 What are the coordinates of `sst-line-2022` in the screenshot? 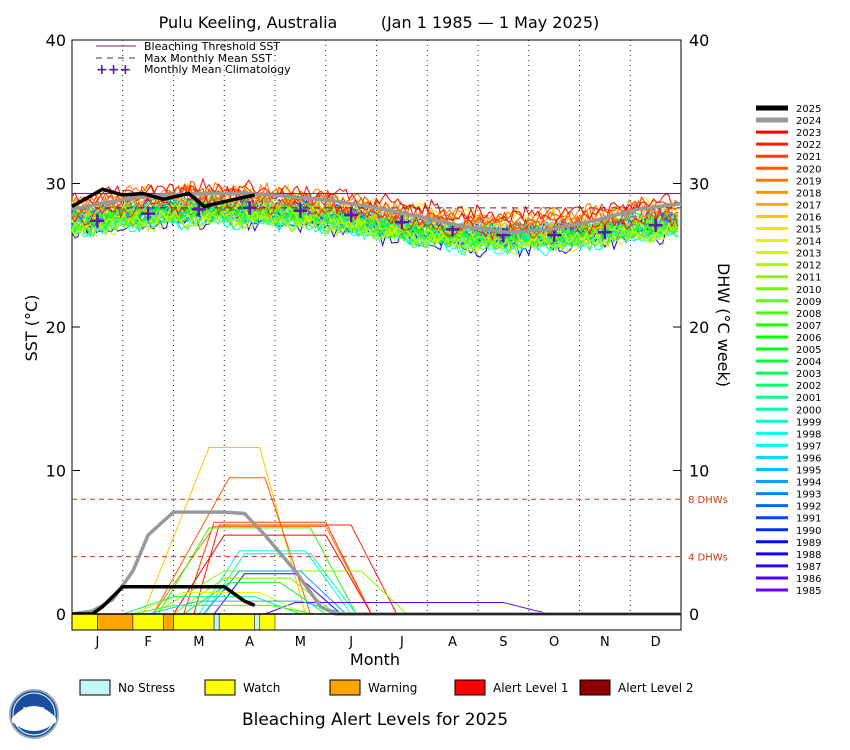 It's located at (375, 217).